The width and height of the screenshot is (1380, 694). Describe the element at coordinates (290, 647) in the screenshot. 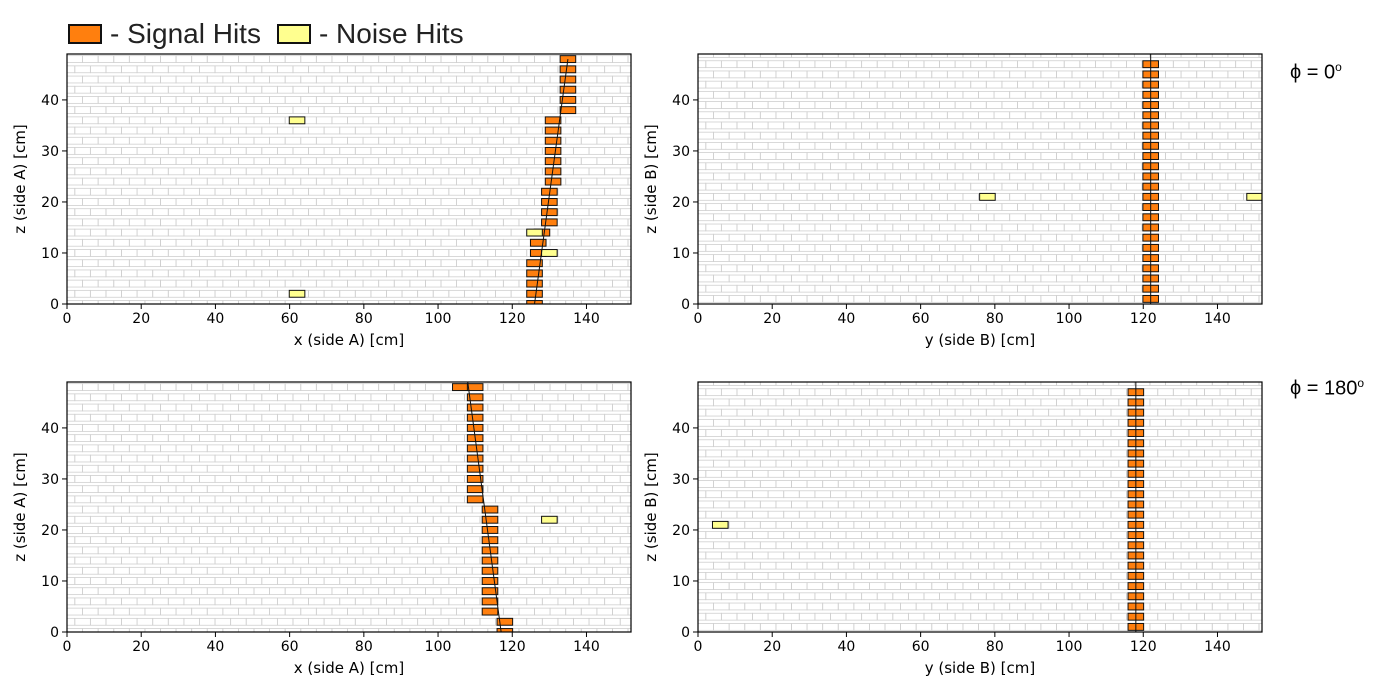

I see `x-tick-label: 60` at that location.